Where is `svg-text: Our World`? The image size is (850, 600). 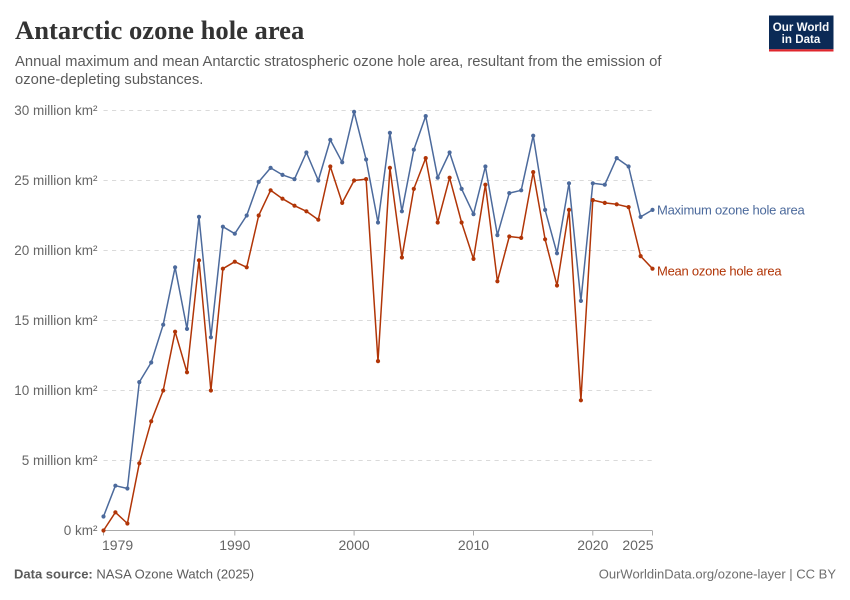 svg-text: Our World is located at coordinates (801, 27).